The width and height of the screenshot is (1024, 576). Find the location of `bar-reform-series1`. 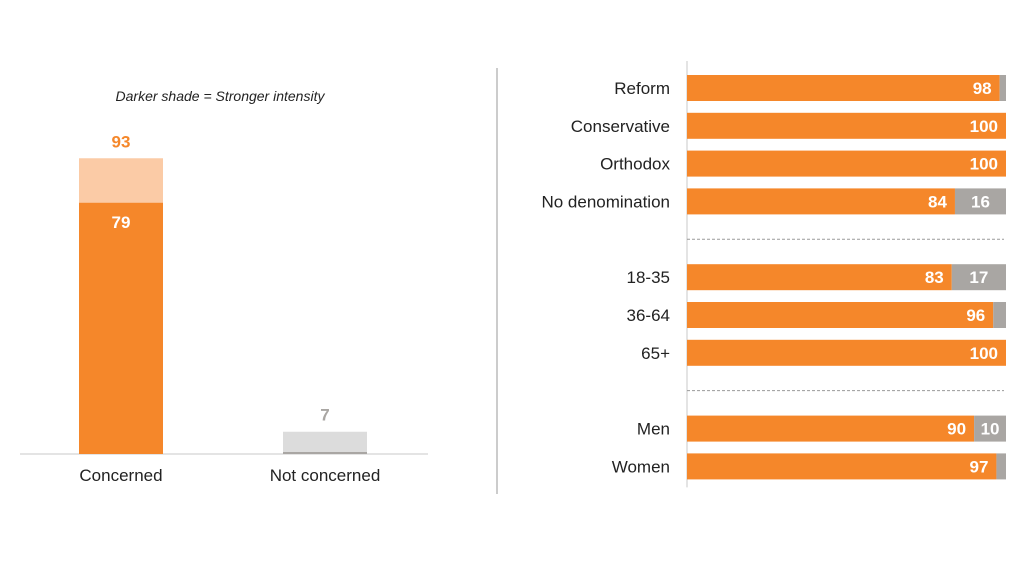

bar-reform-series1 is located at coordinates (843, 88).